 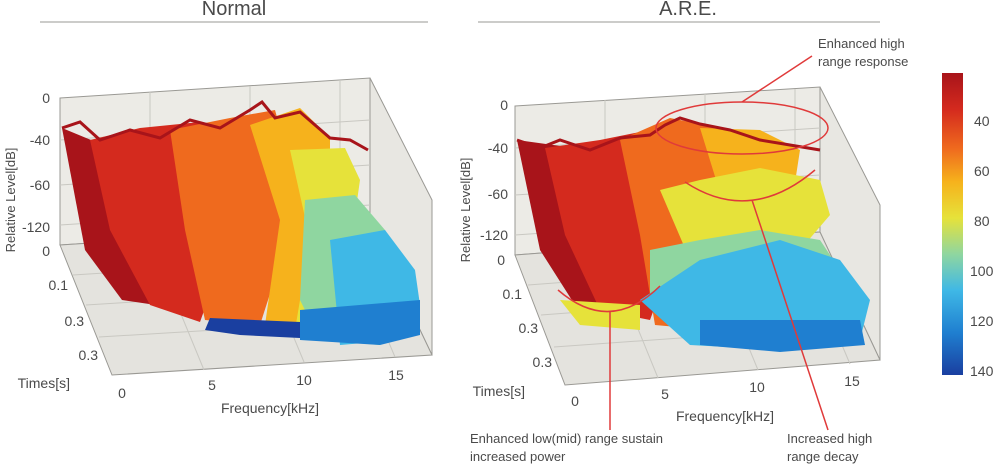 What do you see at coordinates (46, 98) in the screenshot?
I see `normal-y-tick-0: 0` at bounding box center [46, 98].